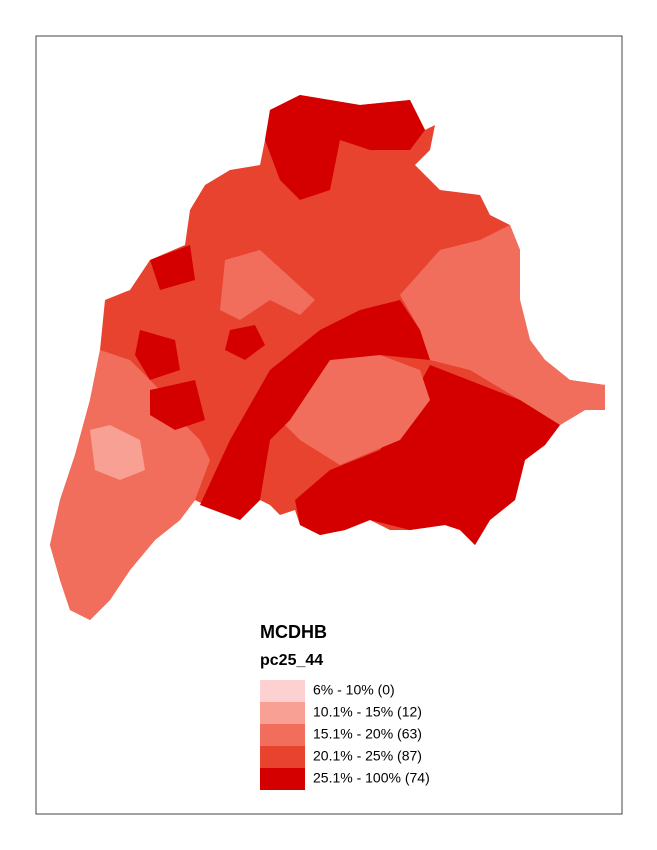  Describe the element at coordinates (371, 778) in the screenshot. I see `legend-label: 25.1% - 100% (74)` at that location.